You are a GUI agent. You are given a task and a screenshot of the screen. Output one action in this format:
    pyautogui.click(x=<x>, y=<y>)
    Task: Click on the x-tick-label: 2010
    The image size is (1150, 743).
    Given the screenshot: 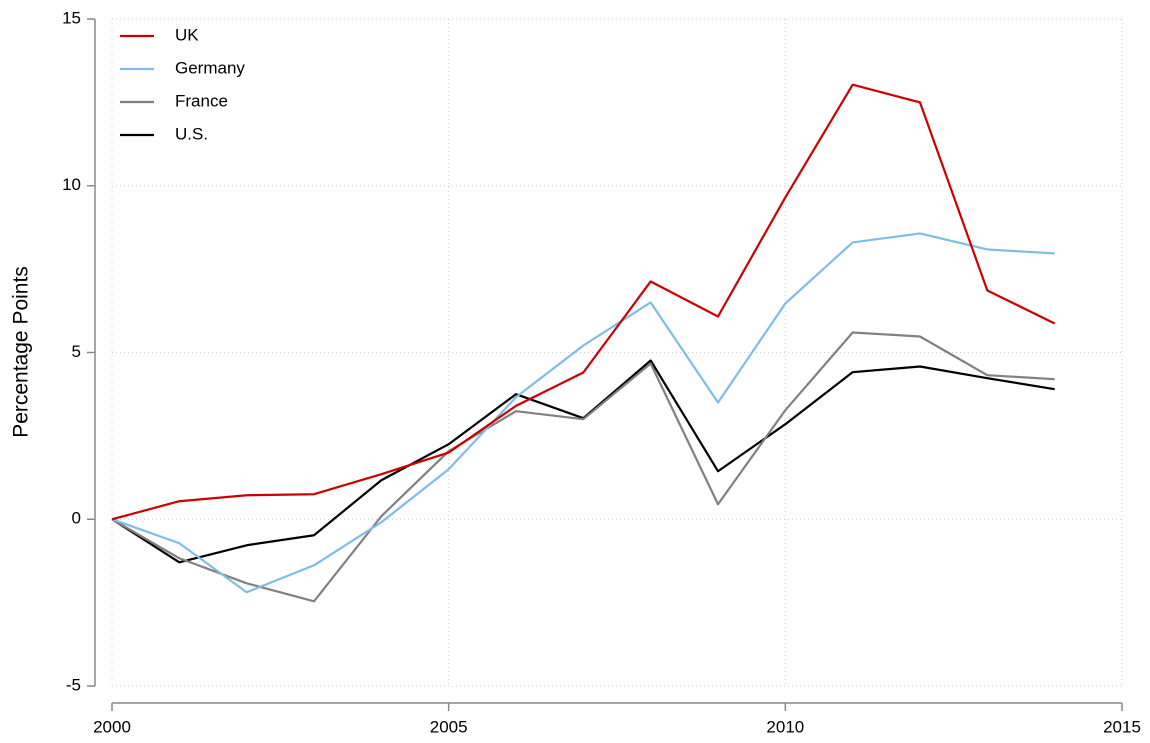 What is the action you would take?
    pyautogui.click(x=785, y=726)
    